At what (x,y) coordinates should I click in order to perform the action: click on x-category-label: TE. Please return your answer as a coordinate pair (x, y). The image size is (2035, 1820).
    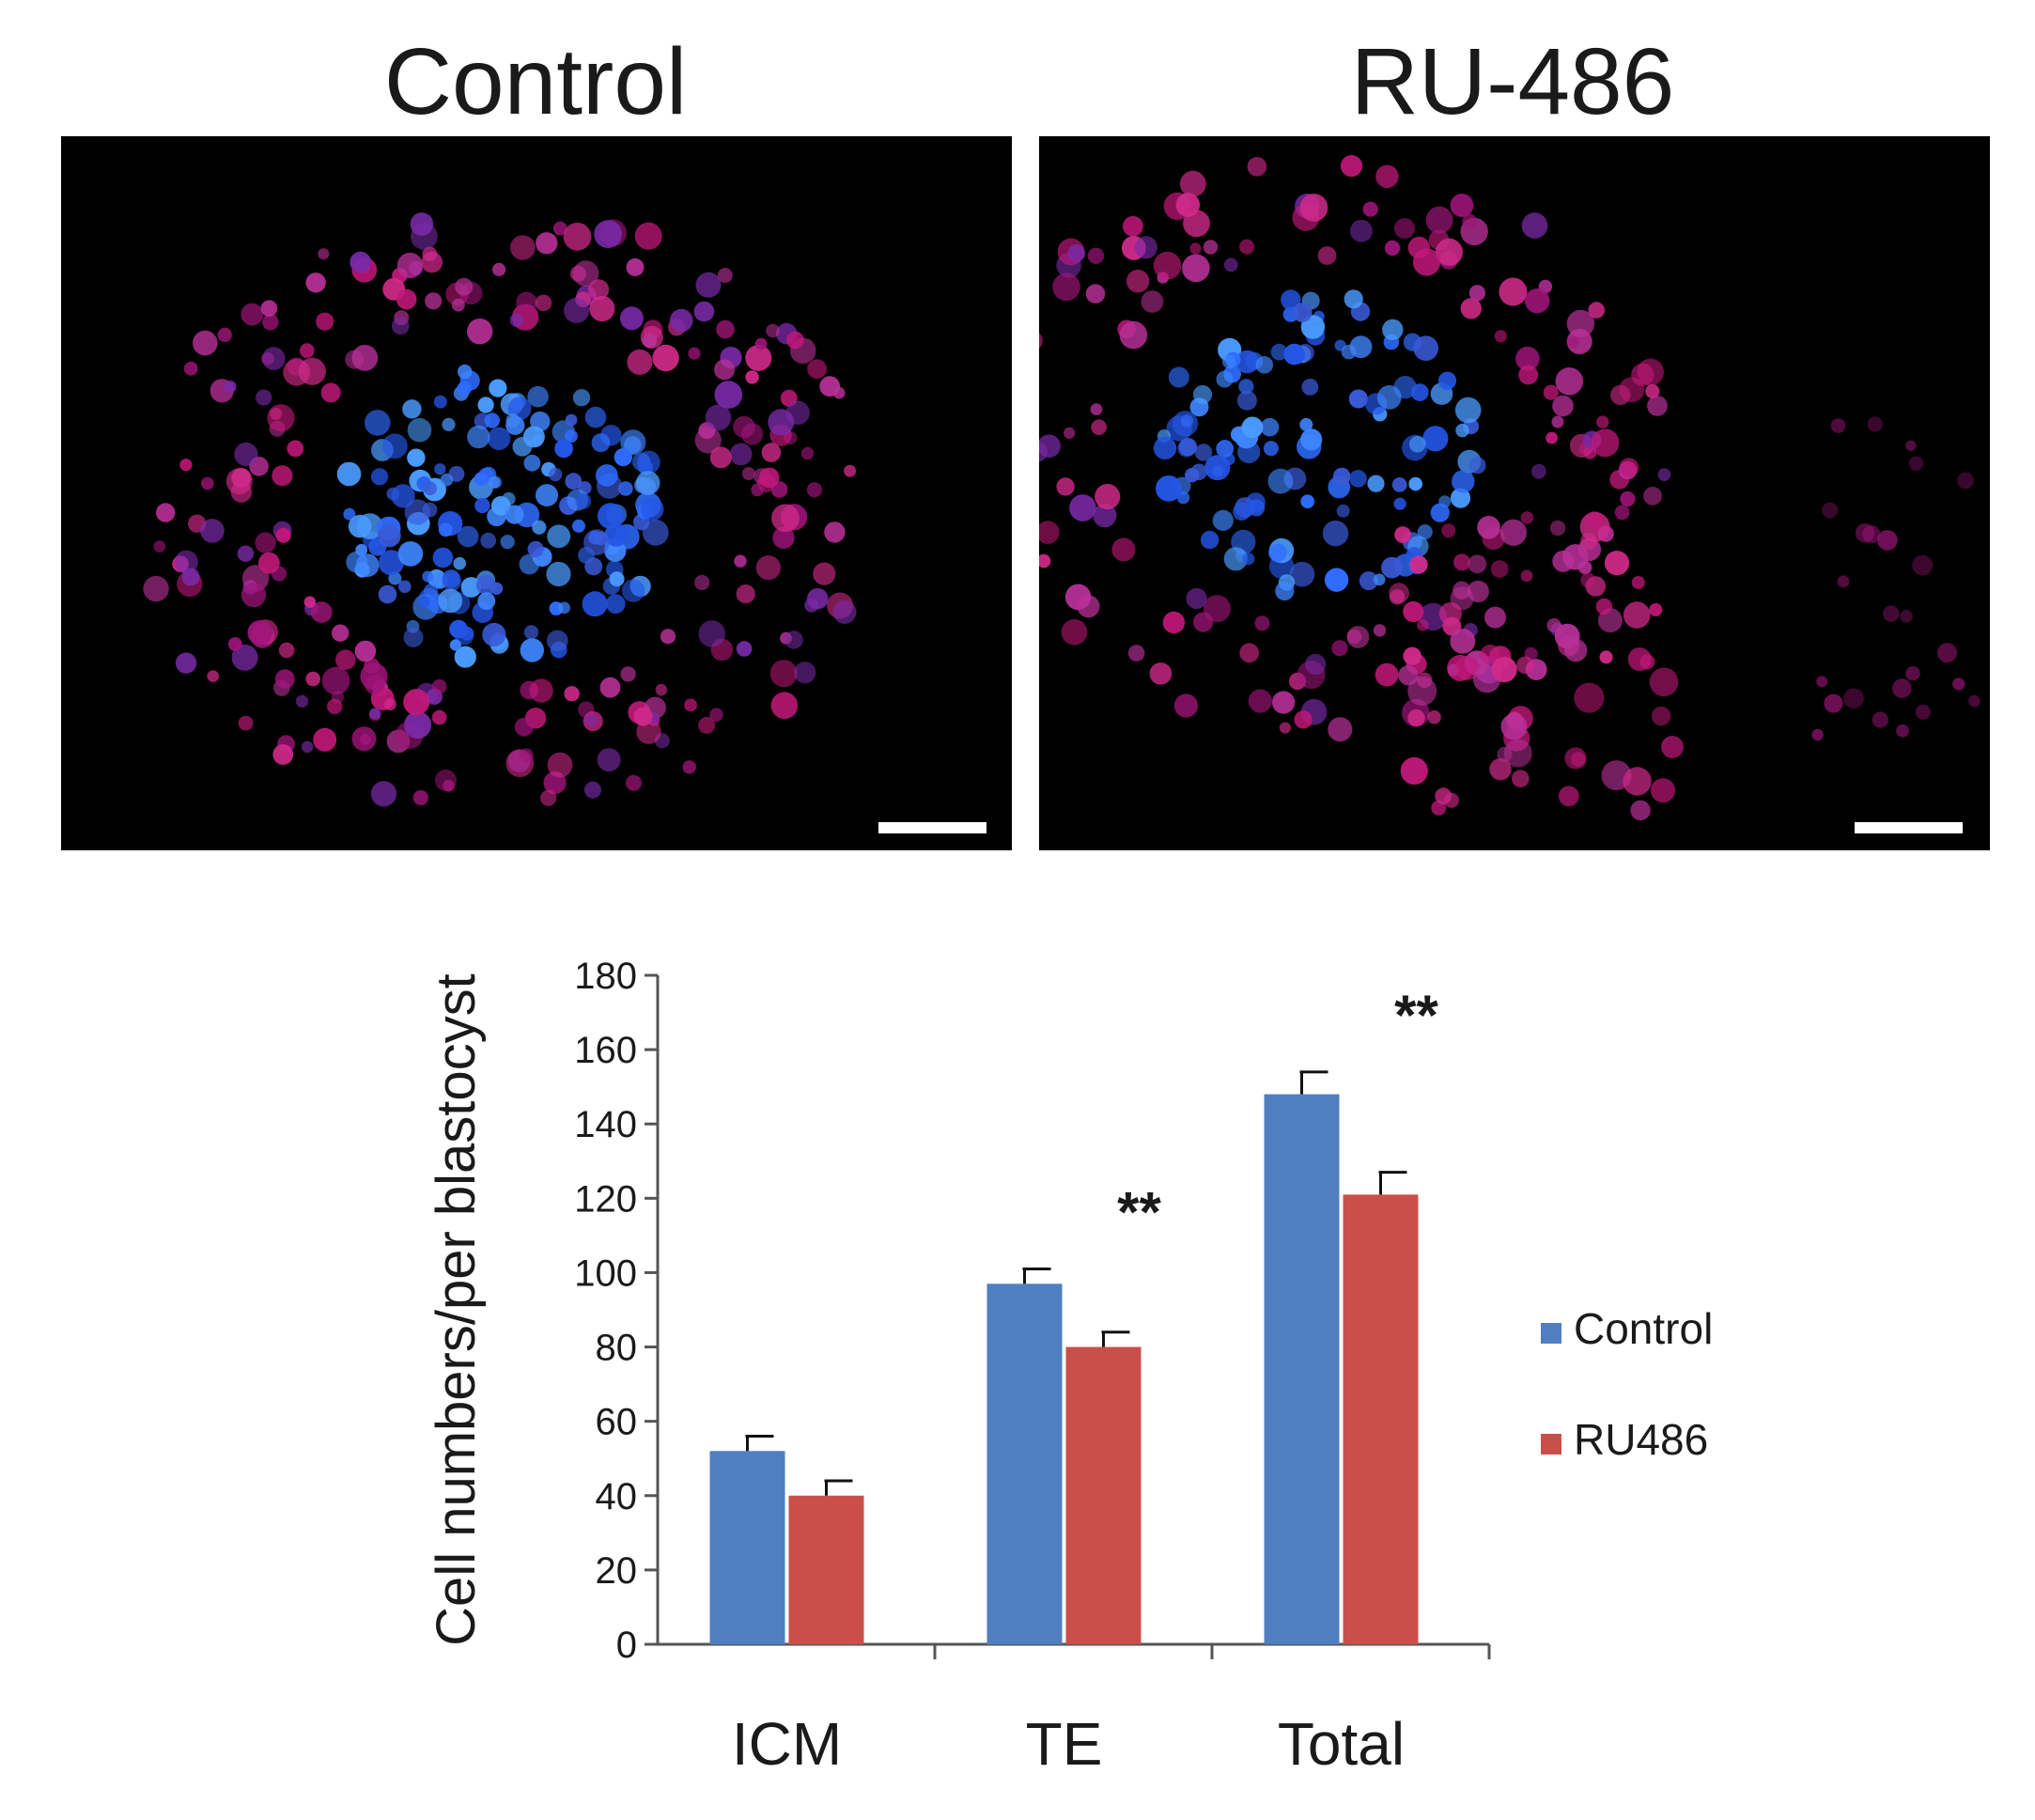
    Looking at the image, I should click on (1064, 1744).